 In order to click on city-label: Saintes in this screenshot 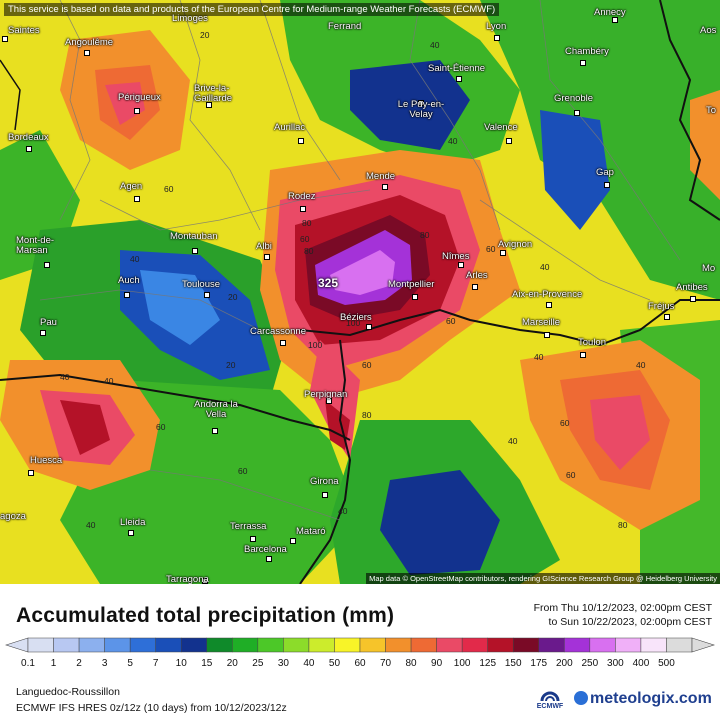, I will do `click(24, 30)`.